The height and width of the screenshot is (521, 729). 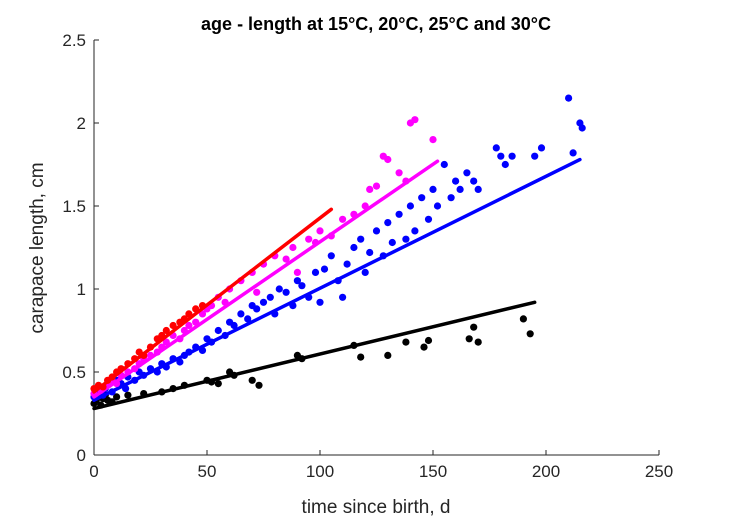 What do you see at coordinates (320, 471) in the screenshot?
I see `x-tick-label: 100` at bounding box center [320, 471].